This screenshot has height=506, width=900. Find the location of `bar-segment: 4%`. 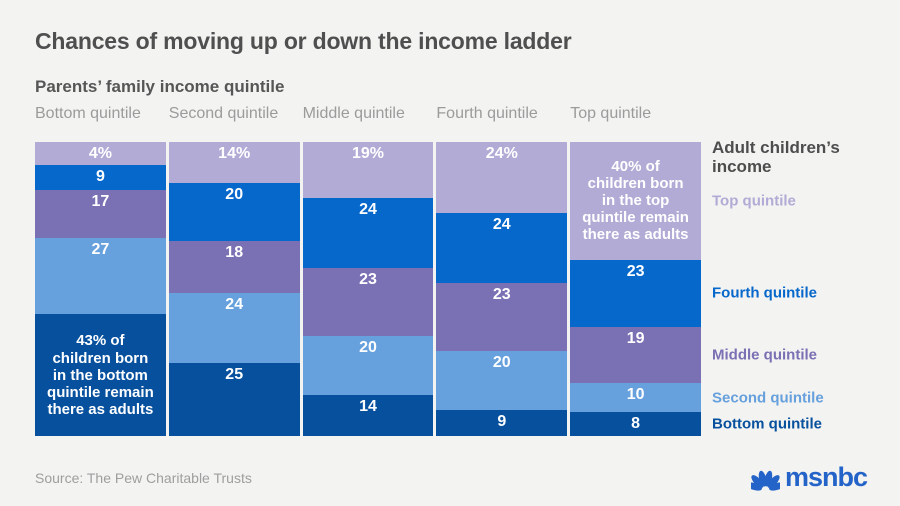

bar-segment: 4% is located at coordinates (100, 153).